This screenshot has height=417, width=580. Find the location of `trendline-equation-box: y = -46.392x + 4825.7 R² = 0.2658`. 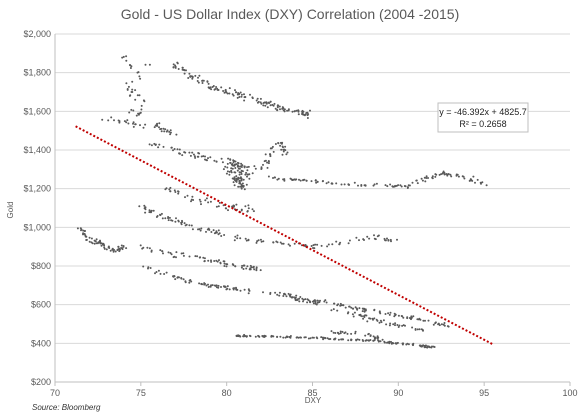

trendline-equation-box: y = -46.392x + 4825.7 R² = 0.2658 is located at coordinates (483, 117).